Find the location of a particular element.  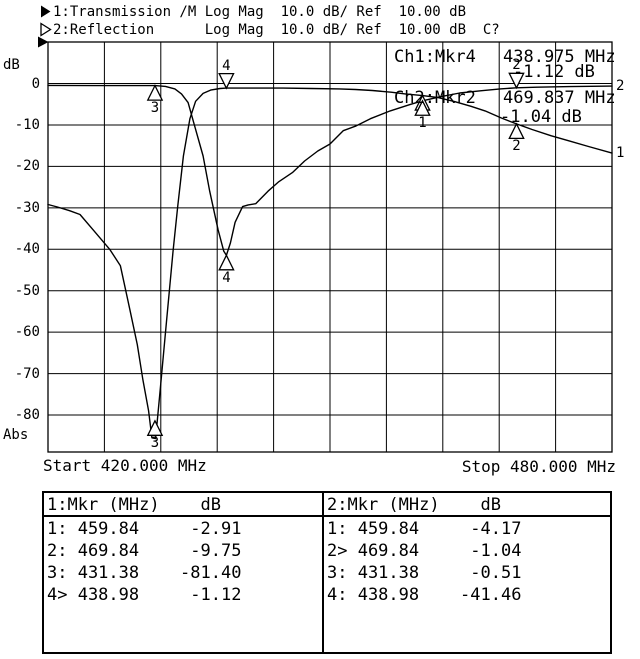

y-axis-unit-label: dB is located at coordinates (11, 65).